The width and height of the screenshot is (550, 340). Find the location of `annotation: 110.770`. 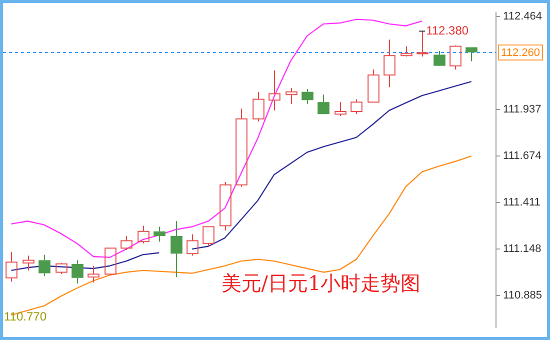

annotation: 110.770 is located at coordinates (25, 317).